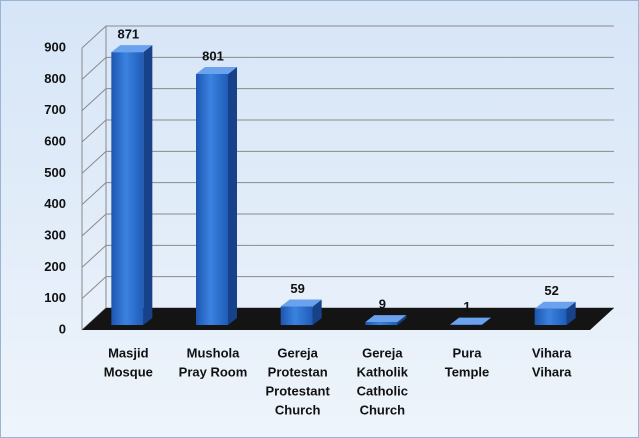  What do you see at coordinates (348, 319) in the screenshot?
I see `floor` at bounding box center [348, 319].